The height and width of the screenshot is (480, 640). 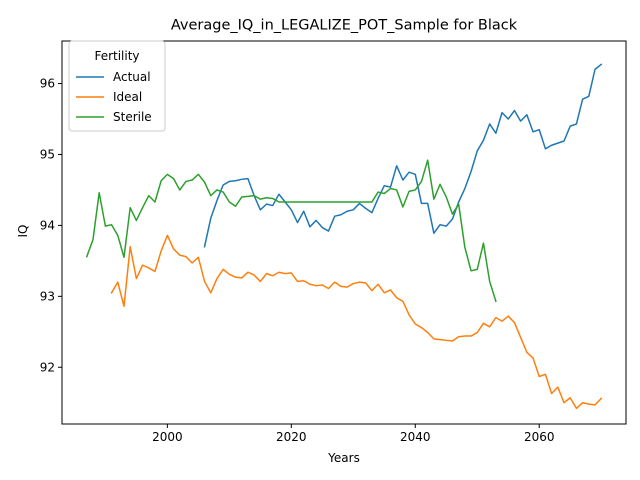 What do you see at coordinates (47, 154) in the screenshot?
I see `y-tick-label: 95` at bounding box center [47, 154].